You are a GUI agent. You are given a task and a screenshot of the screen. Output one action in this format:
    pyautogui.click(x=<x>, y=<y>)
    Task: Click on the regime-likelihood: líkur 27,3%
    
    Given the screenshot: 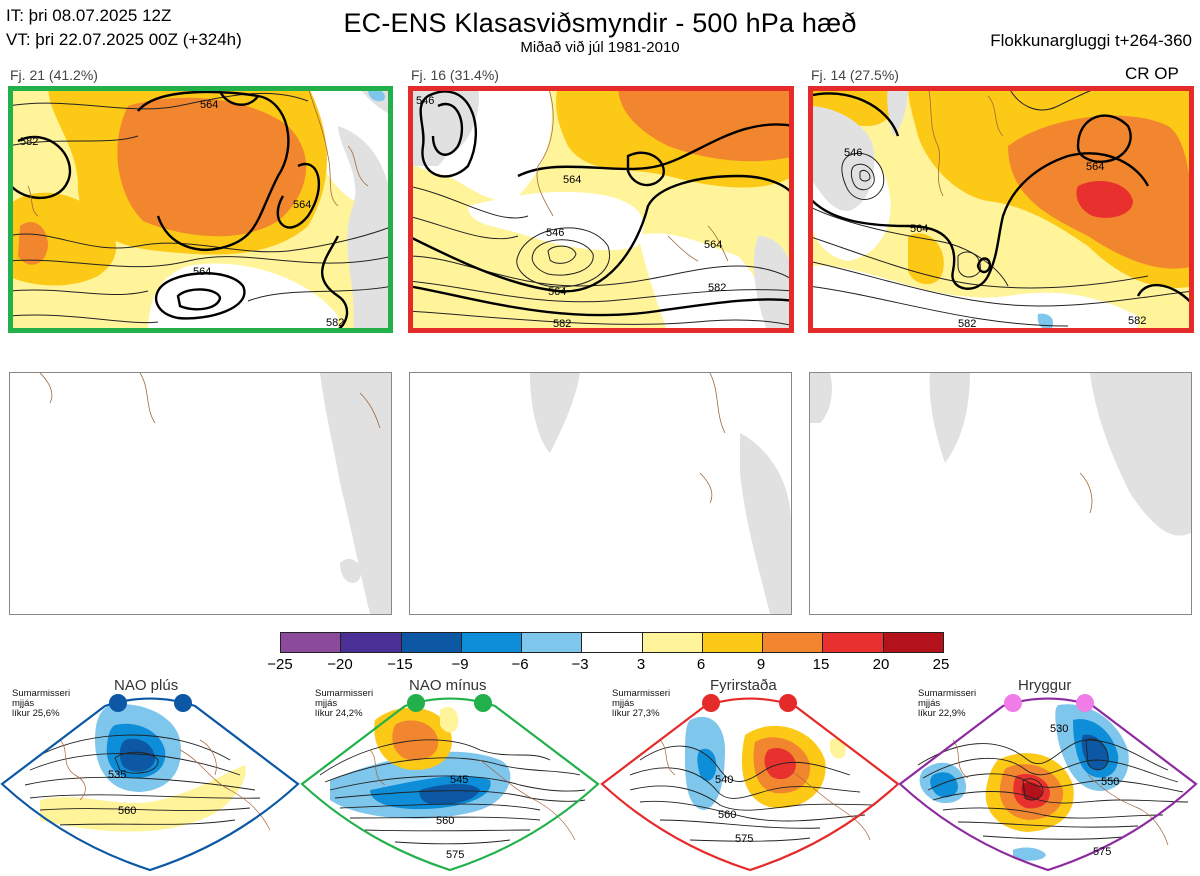 What is the action you would take?
    pyautogui.click(x=636, y=713)
    